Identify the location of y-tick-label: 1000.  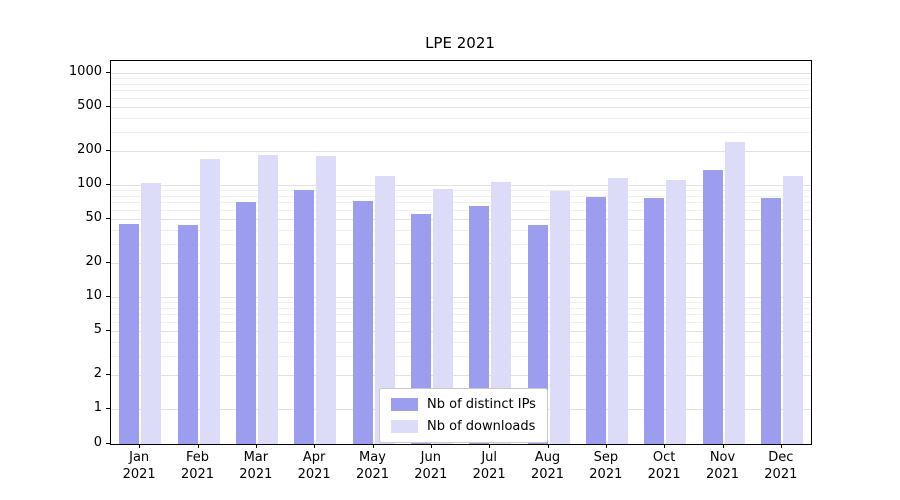
(85, 71).